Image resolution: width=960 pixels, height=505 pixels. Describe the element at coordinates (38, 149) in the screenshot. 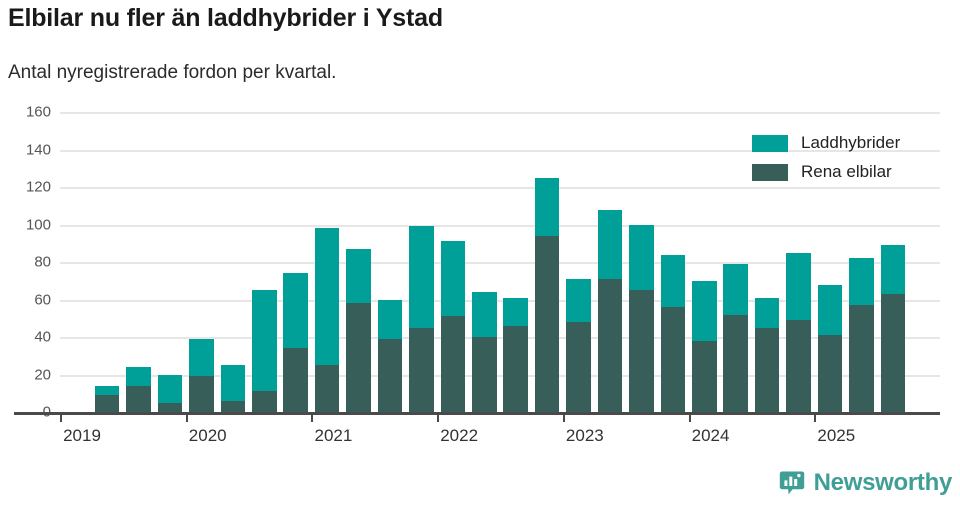

I see `y-axis-tick-label: 140` at that location.